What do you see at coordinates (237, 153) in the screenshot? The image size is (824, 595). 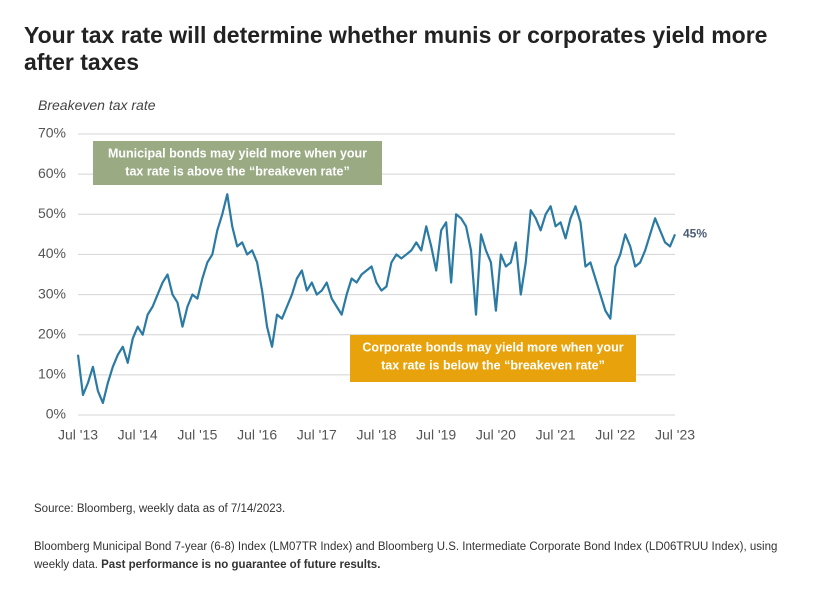 I see `annotation-text: Municipal bonds may yield more when your` at bounding box center [237, 153].